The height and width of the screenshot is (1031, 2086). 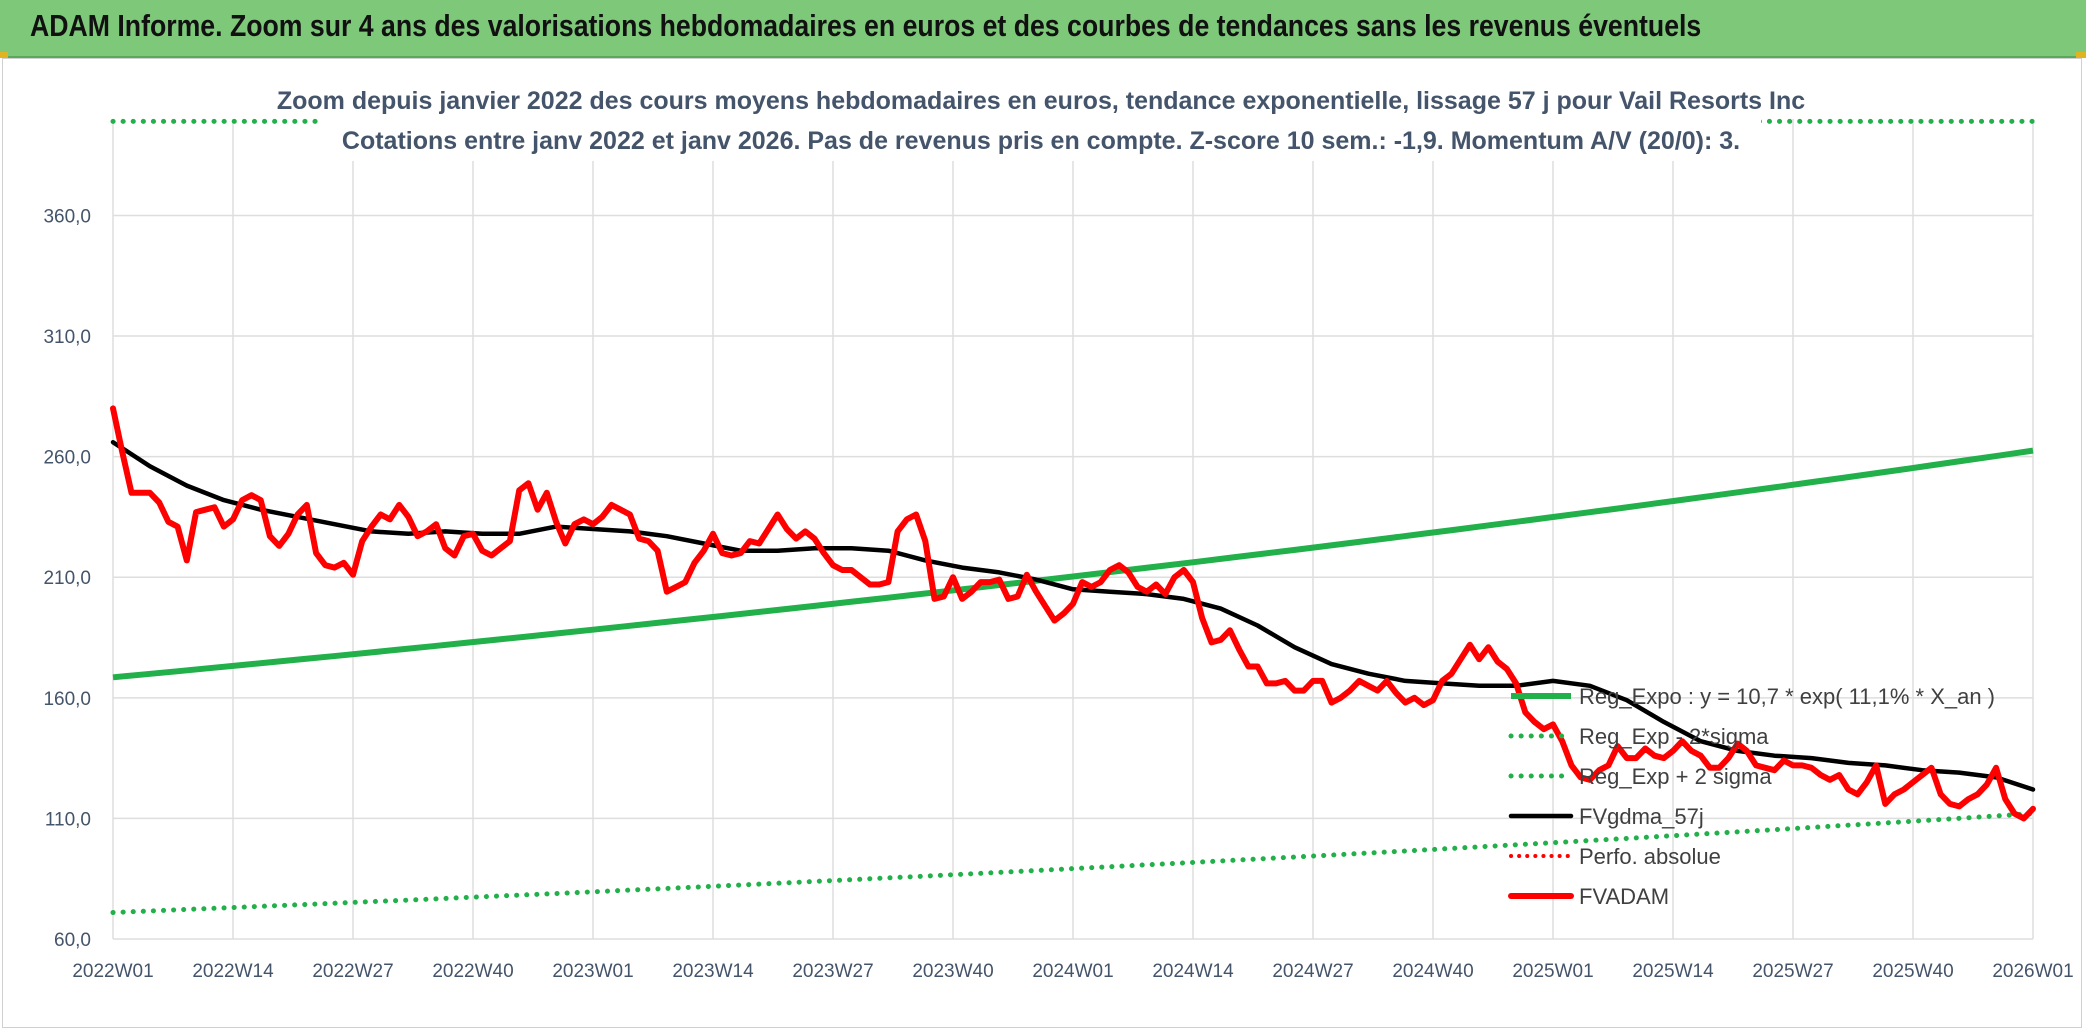 What do you see at coordinates (472, 971) in the screenshot?
I see `x-tick-label: 2022W40` at bounding box center [472, 971].